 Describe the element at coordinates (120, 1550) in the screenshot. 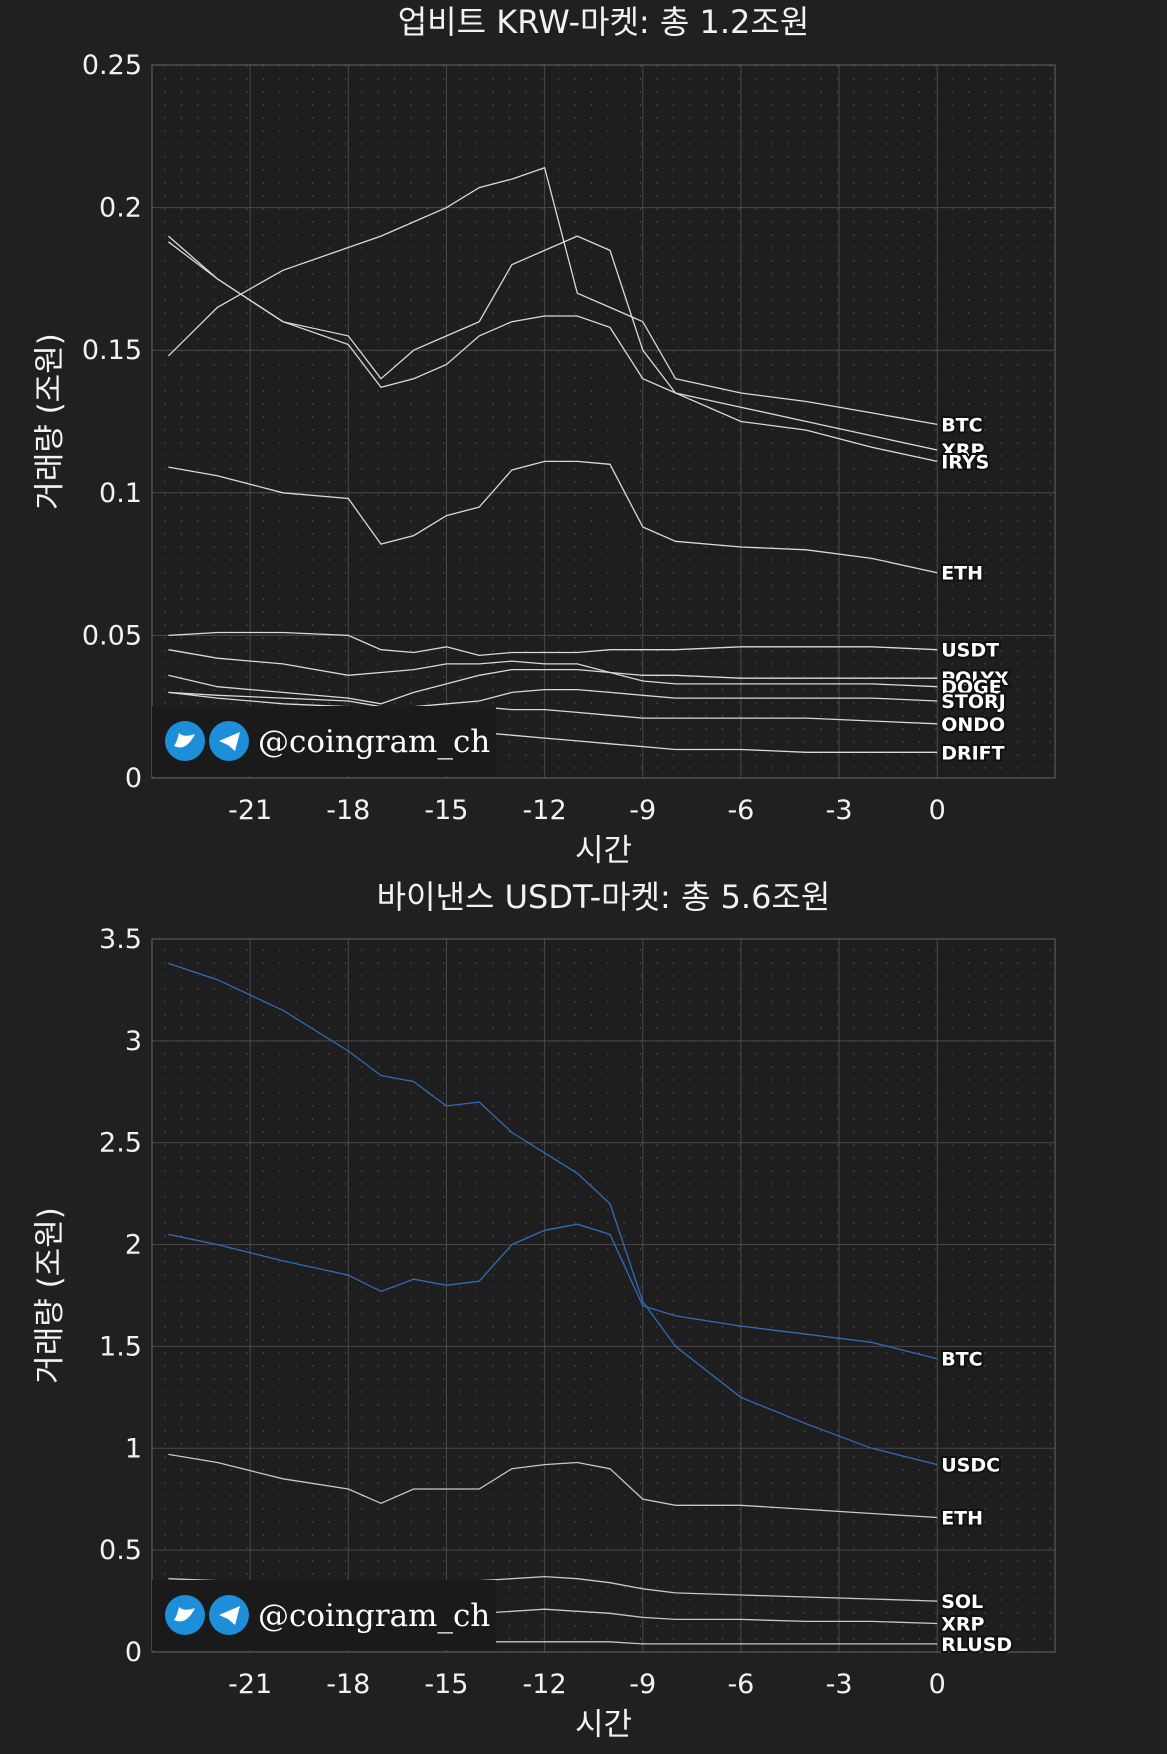

I see `y-tick-label: 0.5` at that location.